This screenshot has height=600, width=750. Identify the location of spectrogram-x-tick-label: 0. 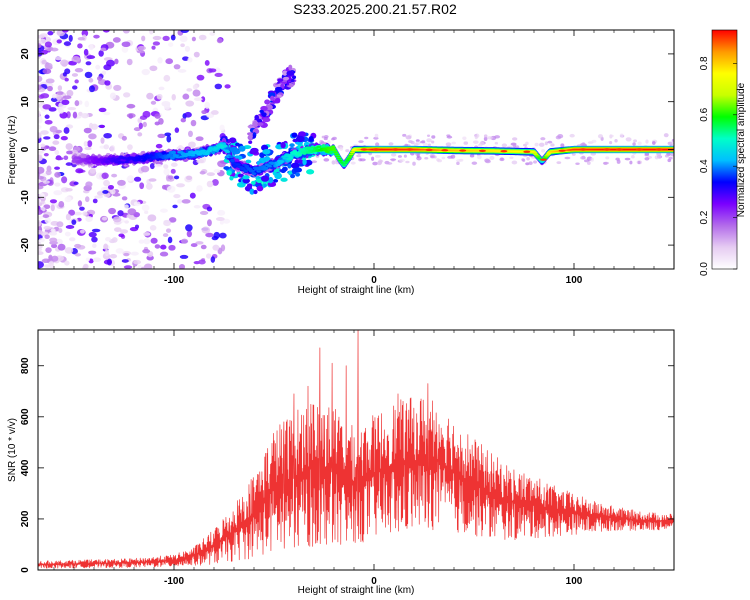
(374, 280).